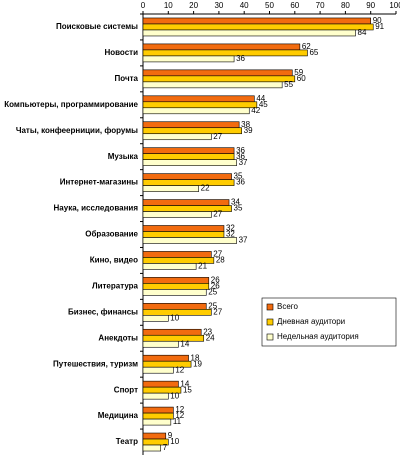  What do you see at coordinates (126, 389) in the screenshot?
I see `category-label: Спорт` at bounding box center [126, 389].